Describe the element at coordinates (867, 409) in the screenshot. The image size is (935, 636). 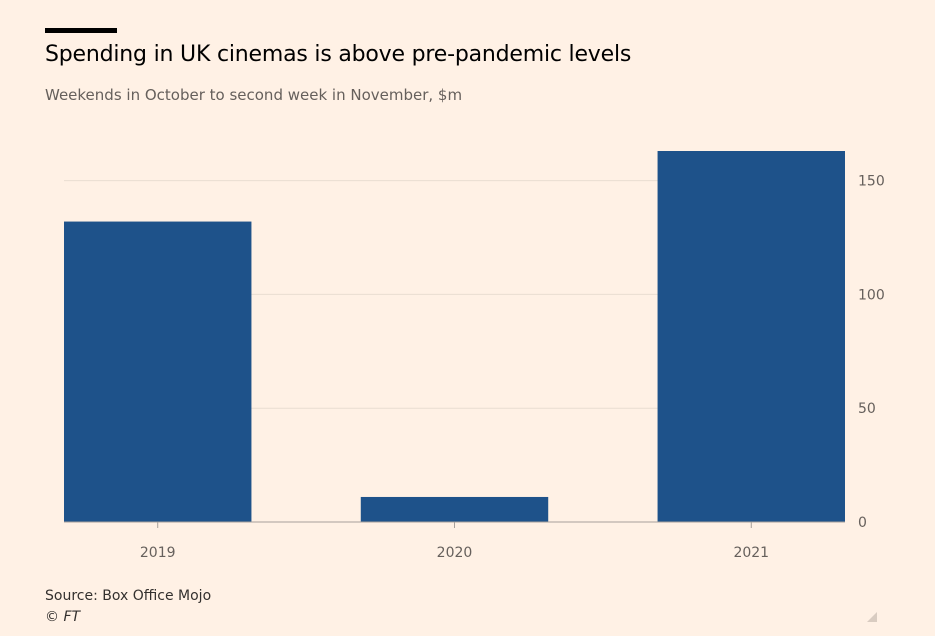
I see `y-tick-label: 50` at that location.